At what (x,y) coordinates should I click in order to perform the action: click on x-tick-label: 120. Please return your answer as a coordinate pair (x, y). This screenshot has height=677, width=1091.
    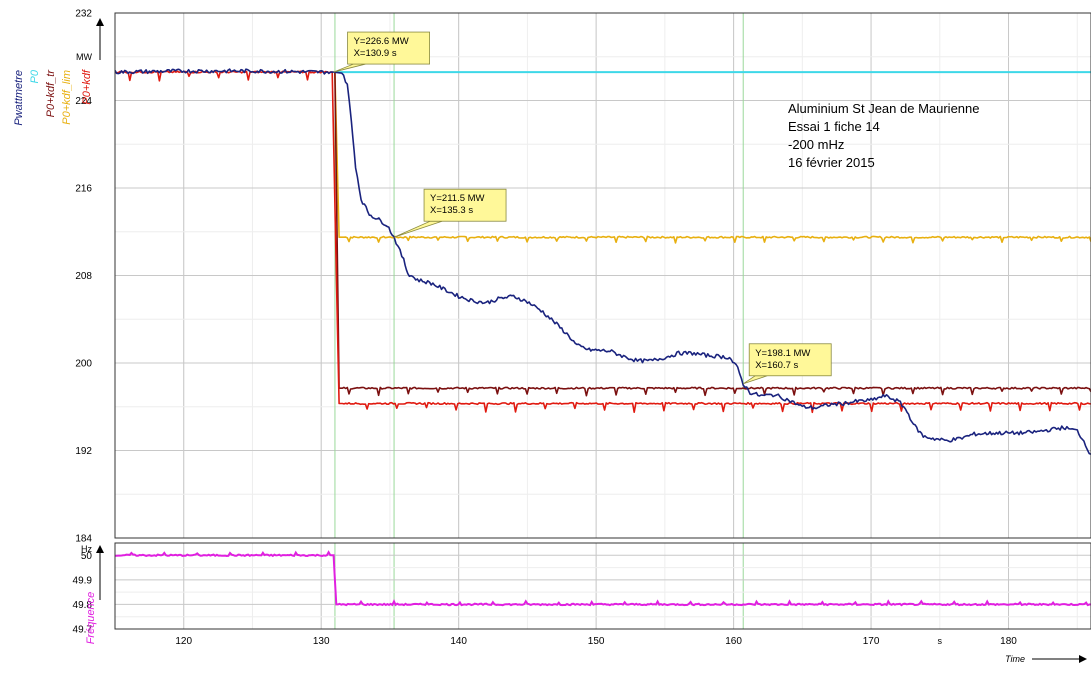
    Looking at the image, I should click on (183, 641).